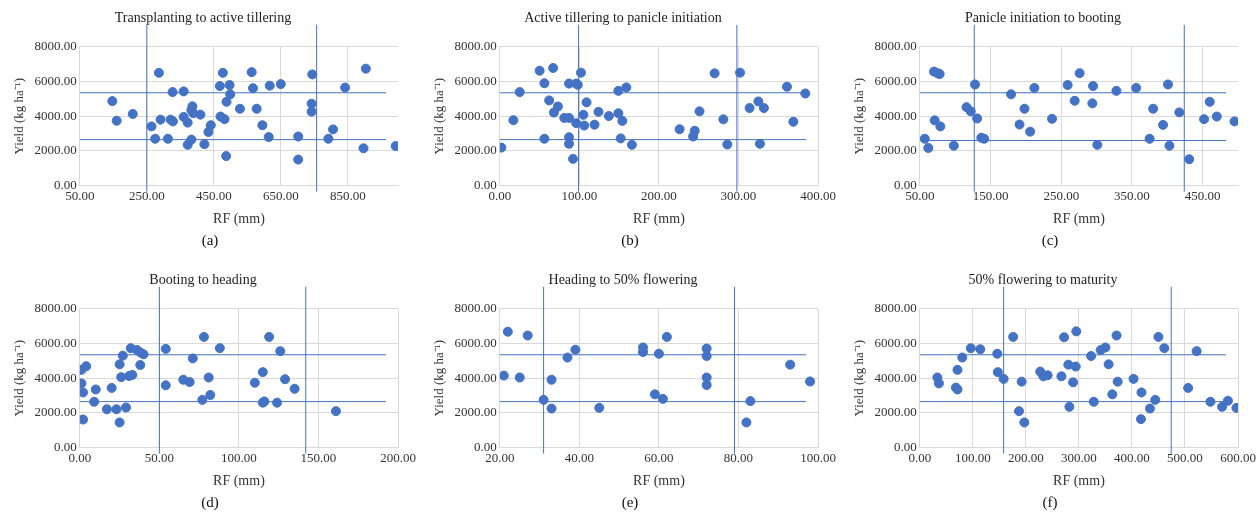  I want to click on text: (c), so click(1050, 240).